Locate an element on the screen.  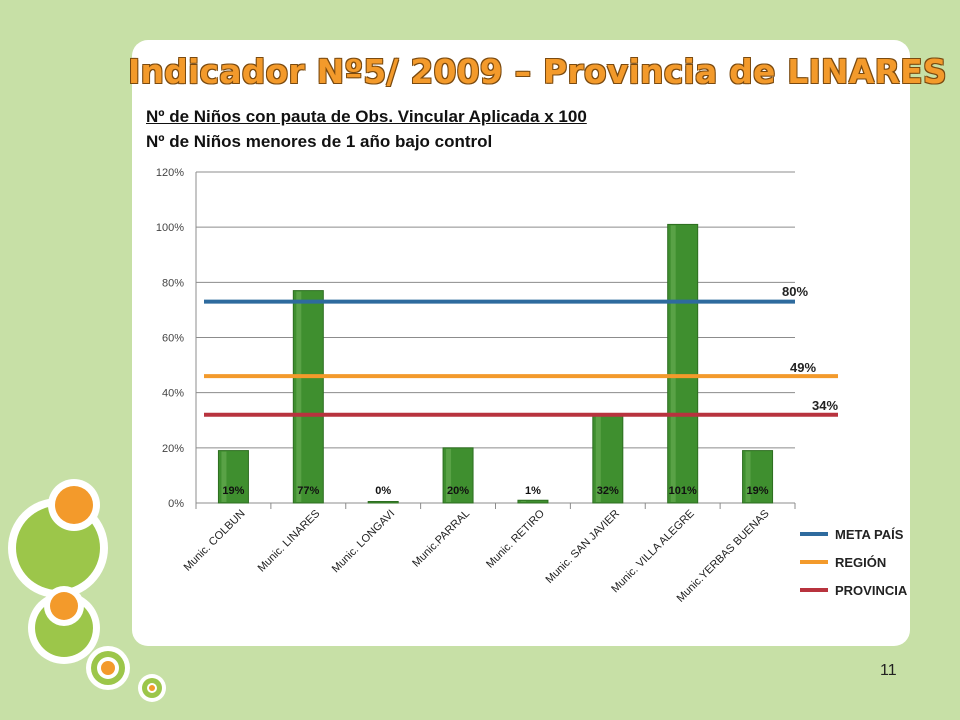
x-category-label: Munic. RETIRO is located at coordinates (515, 538).